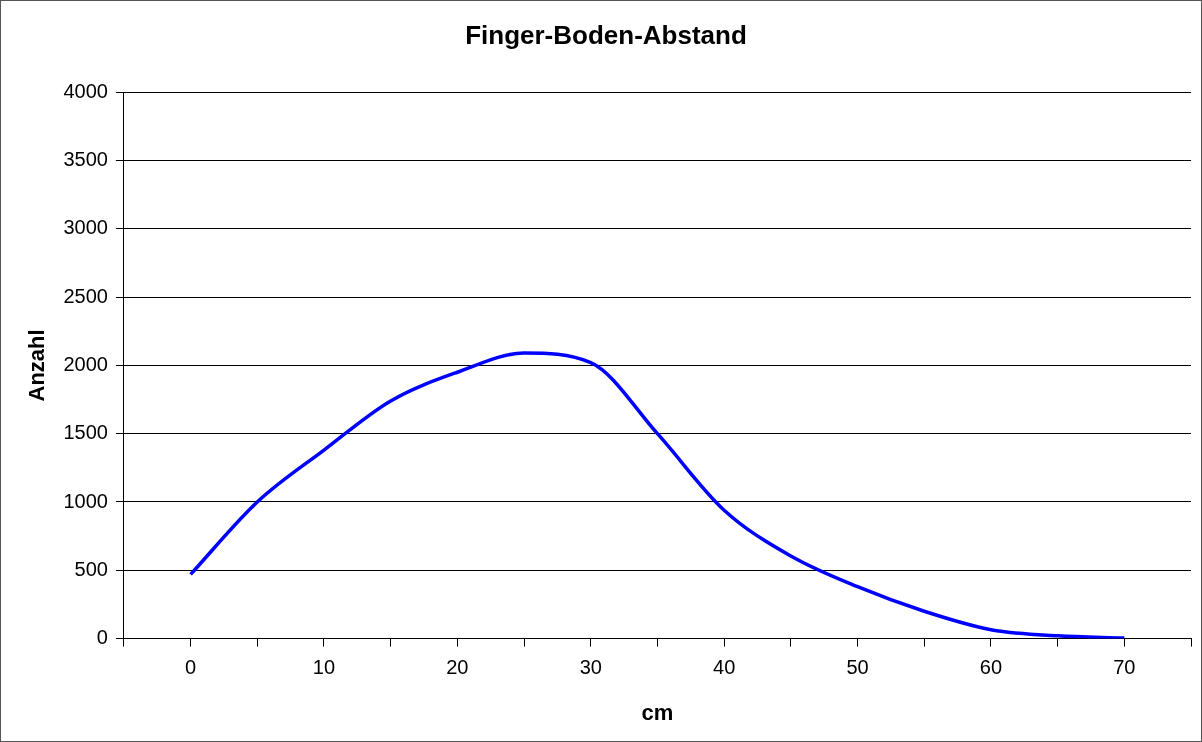  I want to click on y-axis-title: Anzahl, so click(37, 365).